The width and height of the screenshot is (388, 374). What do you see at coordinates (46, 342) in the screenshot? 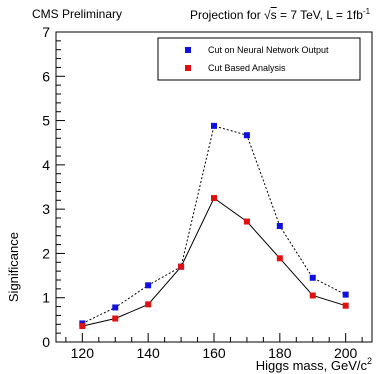
I see `y-tick-label: 0` at bounding box center [46, 342].